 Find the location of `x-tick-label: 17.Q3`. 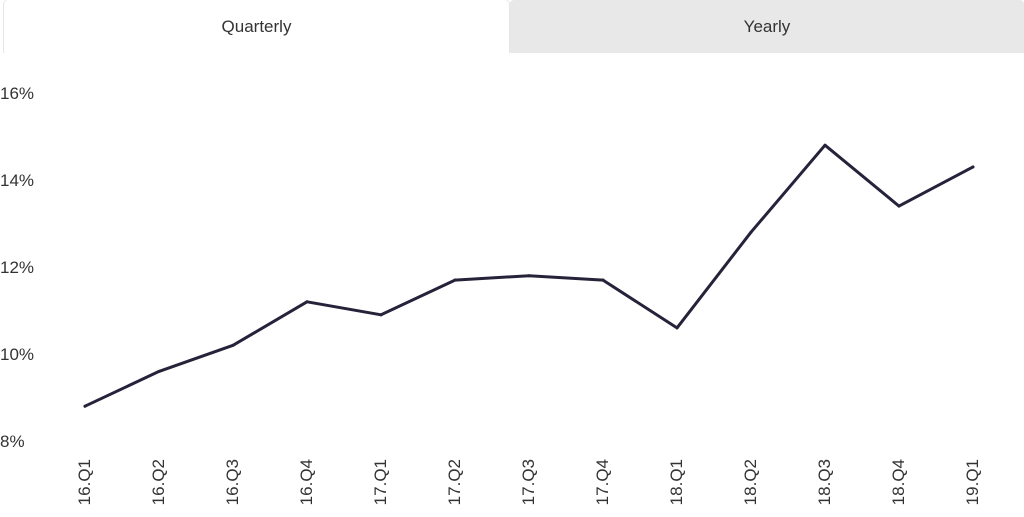

x-tick-label: 17.Q3 is located at coordinates (528, 482).